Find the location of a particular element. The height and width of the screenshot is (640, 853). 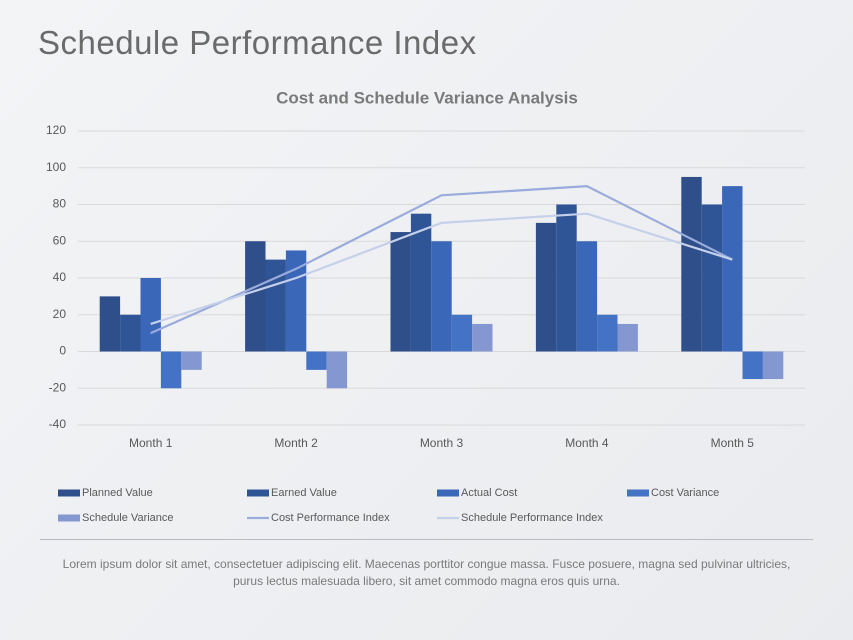

y-tick-label: 40 is located at coordinates (60, 277).